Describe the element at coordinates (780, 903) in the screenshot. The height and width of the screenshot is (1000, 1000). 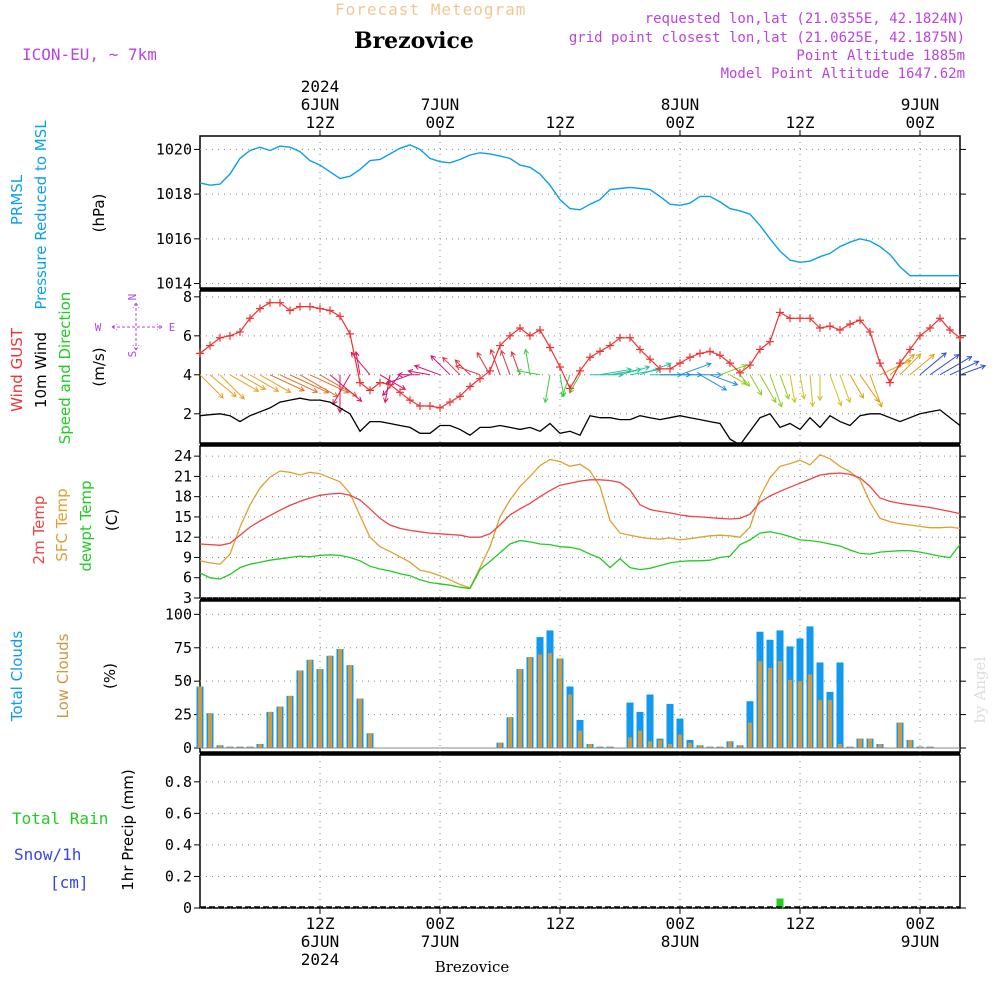
I see `rain-bar` at that location.